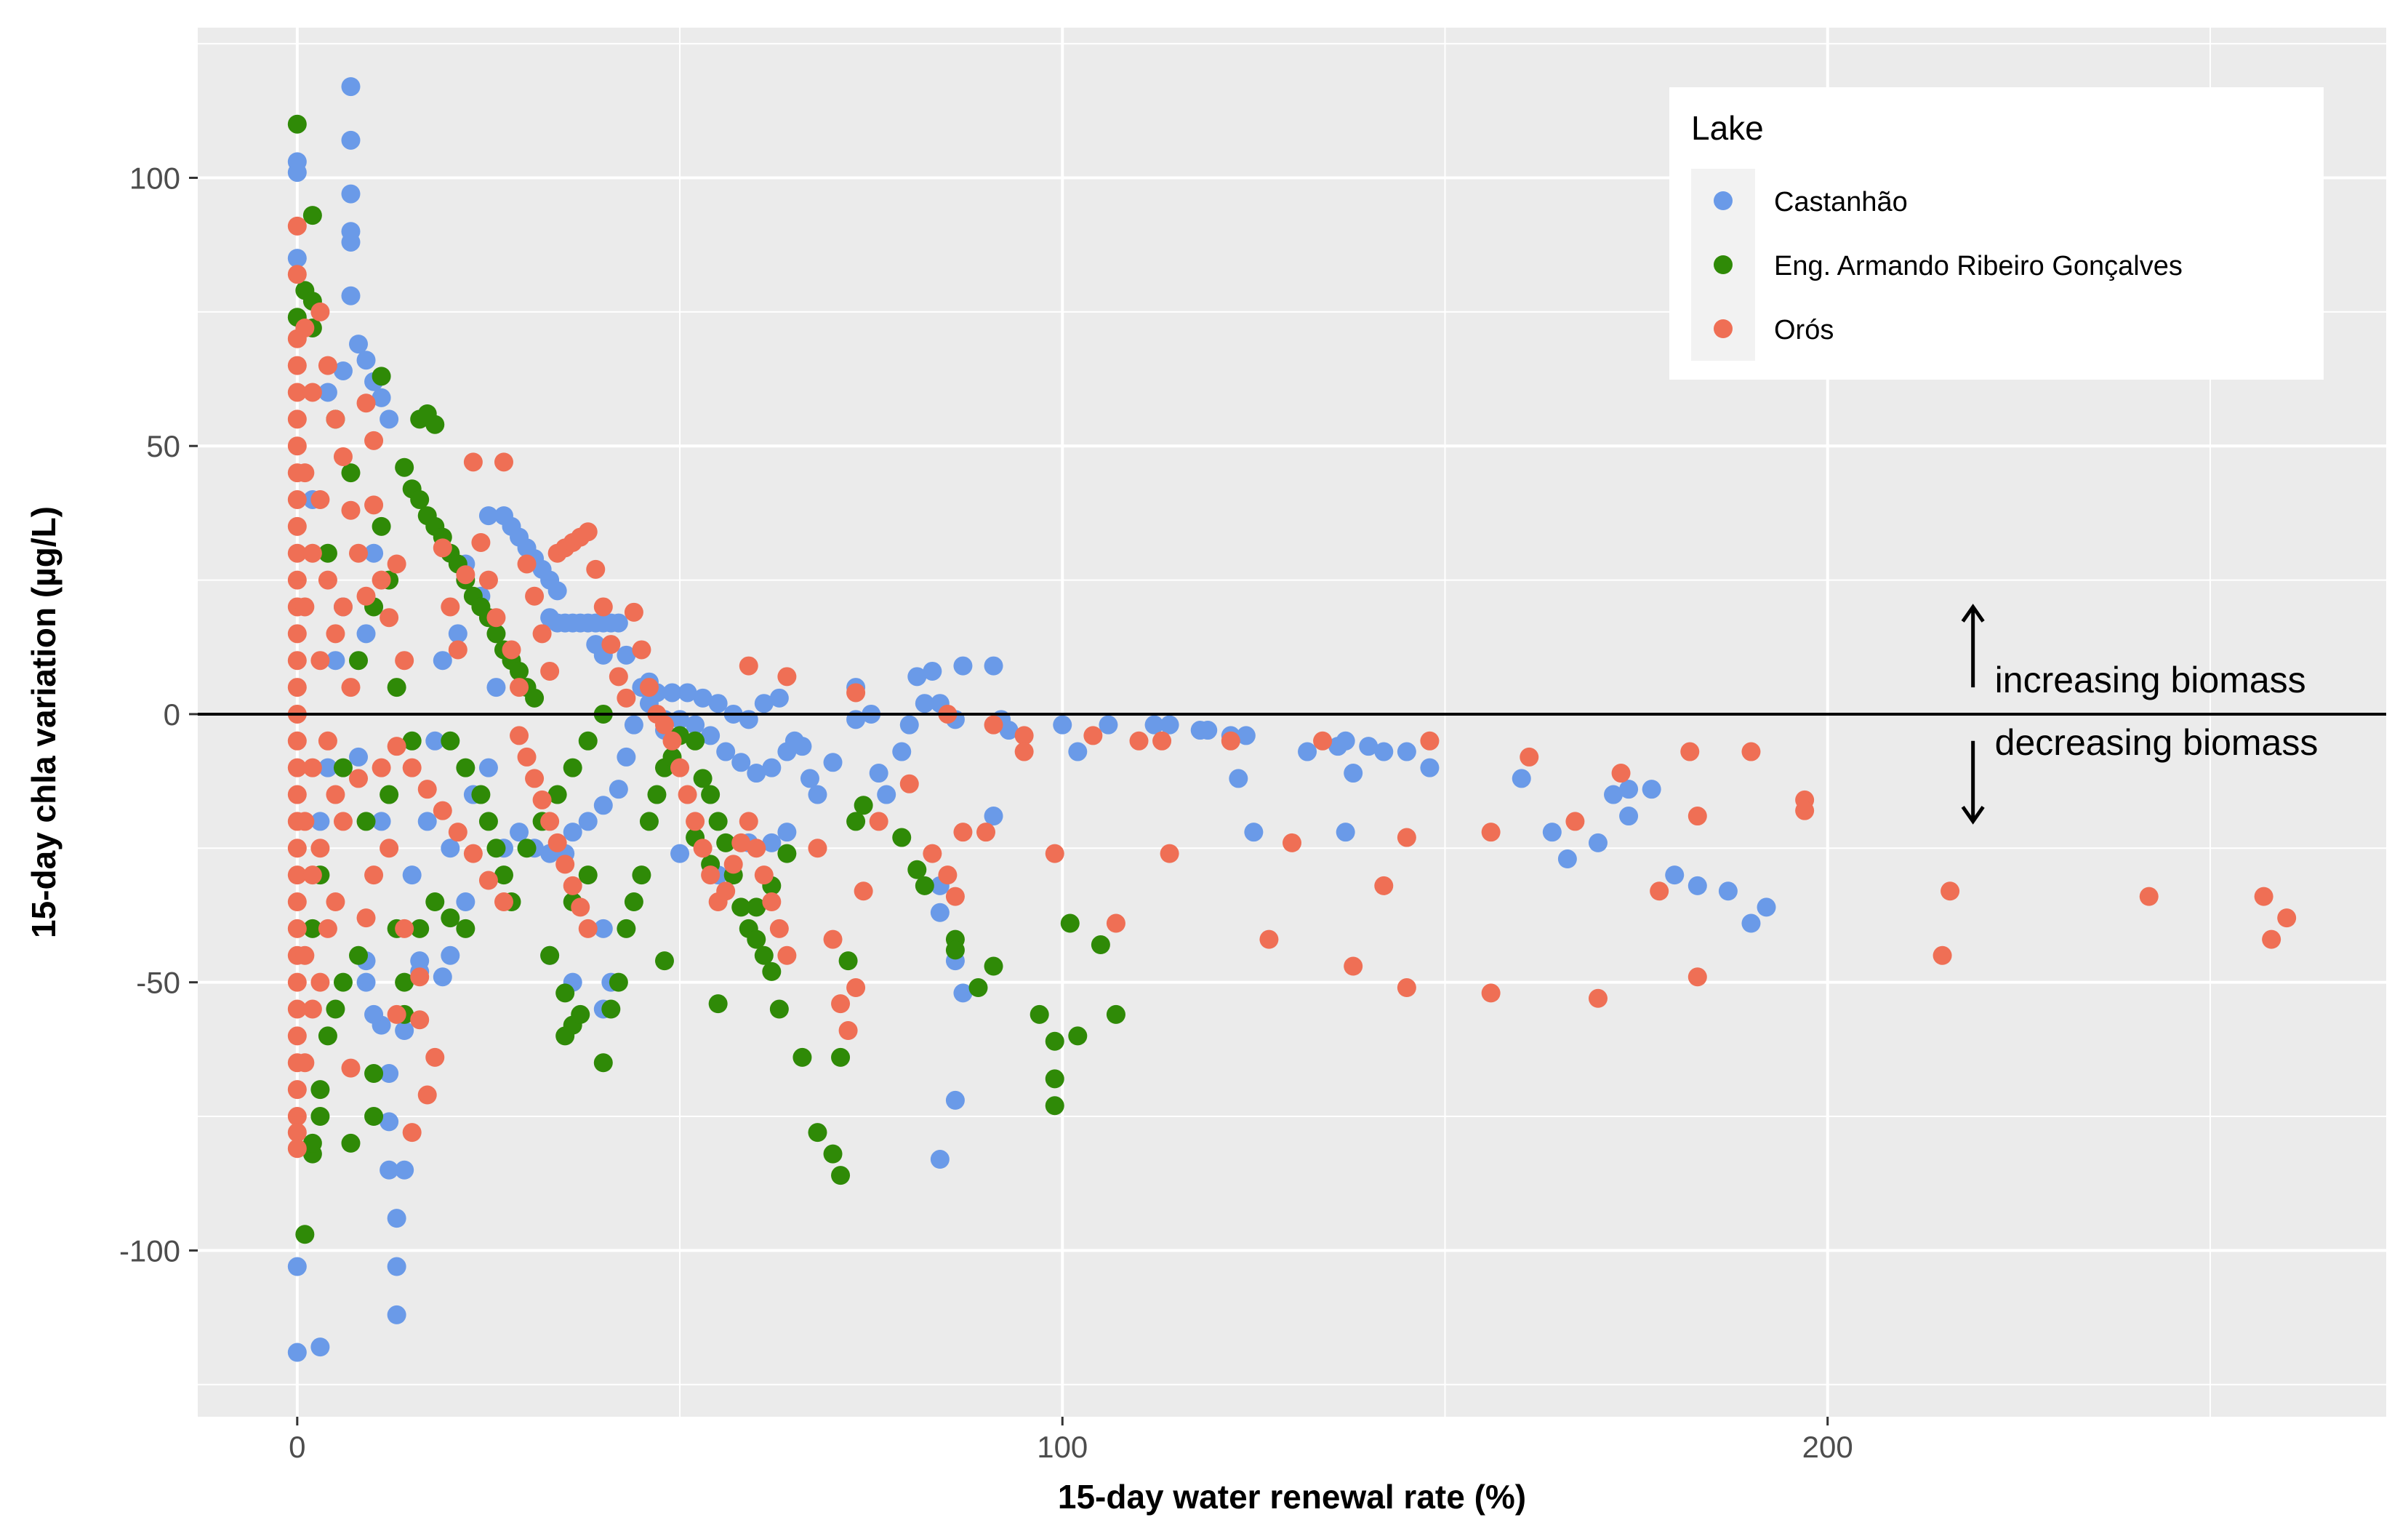 The height and width of the screenshot is (1536, 2408). What do you see at coordinates (163, 446) in the screenshot?
I see `y-tick-label: 50` at bounding box center [163, 446].